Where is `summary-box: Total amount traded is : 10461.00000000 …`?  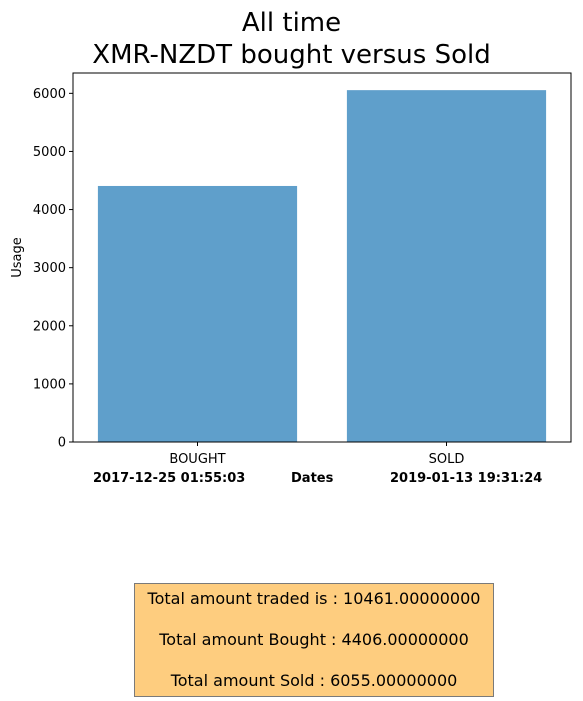 summary-box: Total amount traded is : 10461.00000000 … is located at coordinates (314, 640).